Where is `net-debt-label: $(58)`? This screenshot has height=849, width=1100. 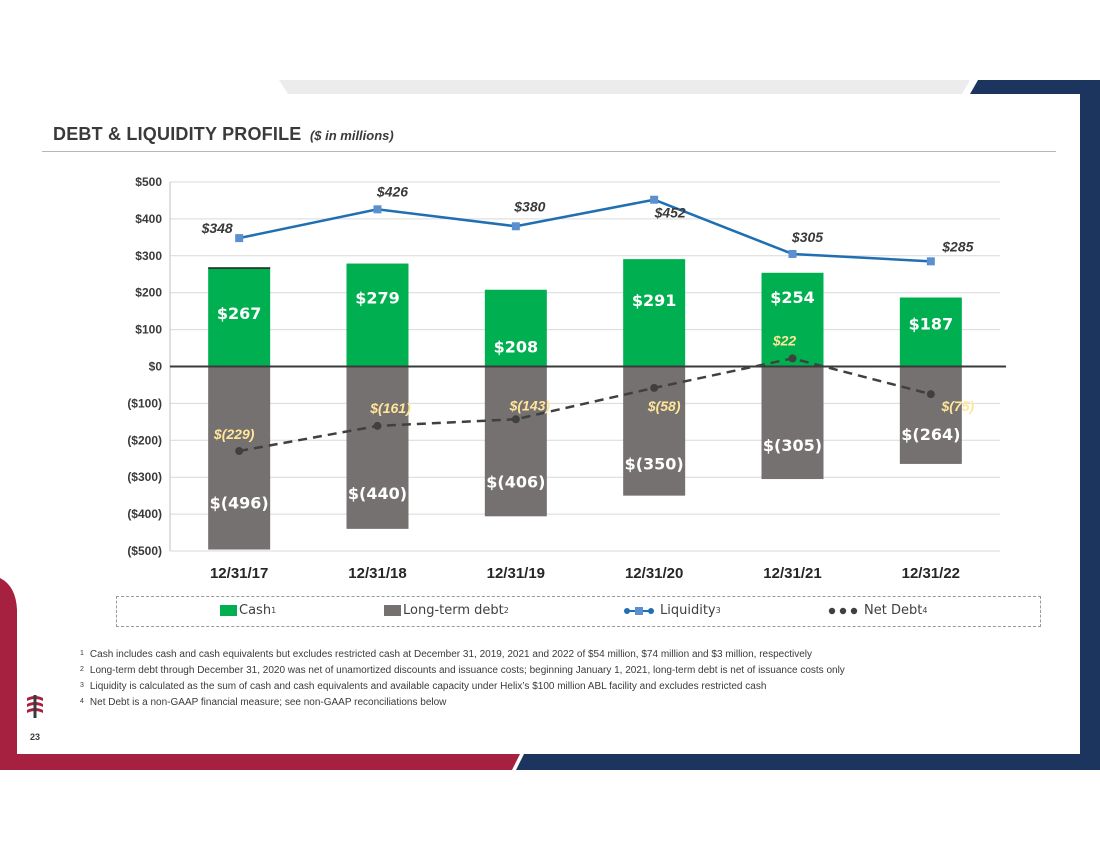 net-debt-label: $(58) is located at coordinates (664, 406).